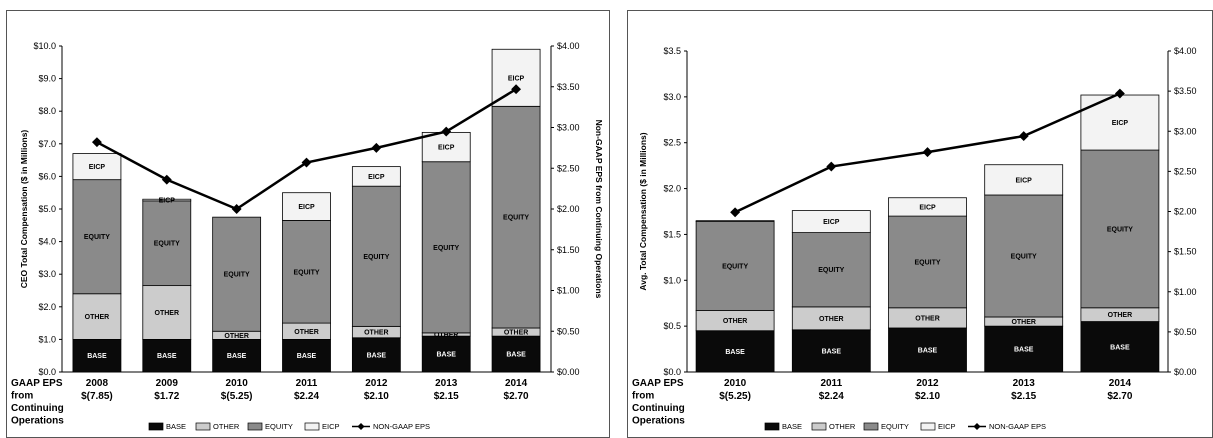 The height and width of the screenshot is (438, 1213). I want to click on gaap-eps-value: $(5.25), so click(237, 396).